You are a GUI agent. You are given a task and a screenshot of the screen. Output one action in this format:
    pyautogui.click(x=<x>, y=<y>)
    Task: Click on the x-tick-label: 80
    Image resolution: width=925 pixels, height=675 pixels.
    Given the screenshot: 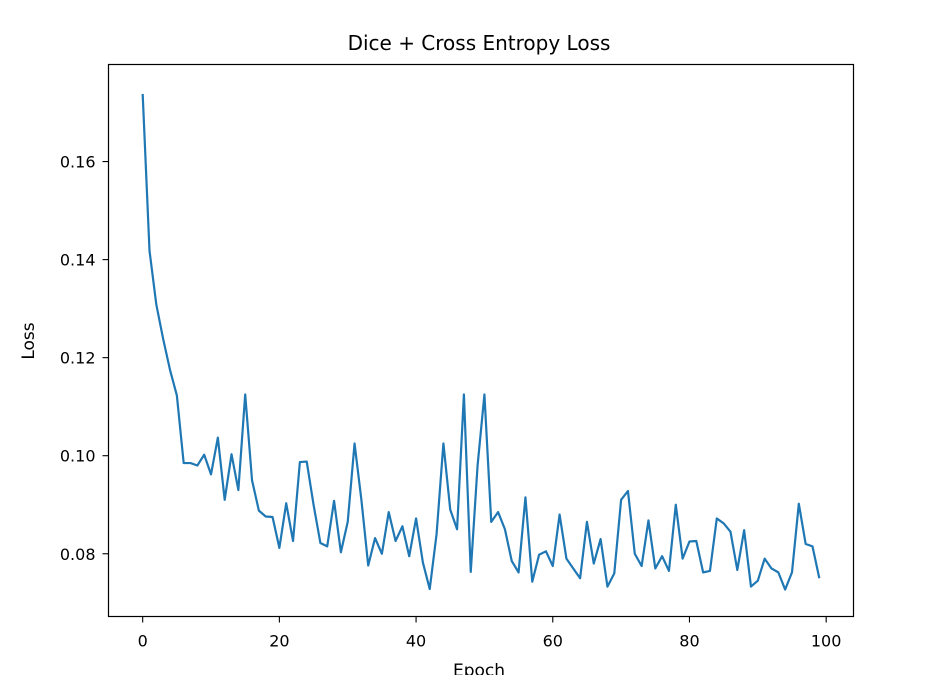 What is the action you would take?
    pyautogui.click(x=689, y=641)
    